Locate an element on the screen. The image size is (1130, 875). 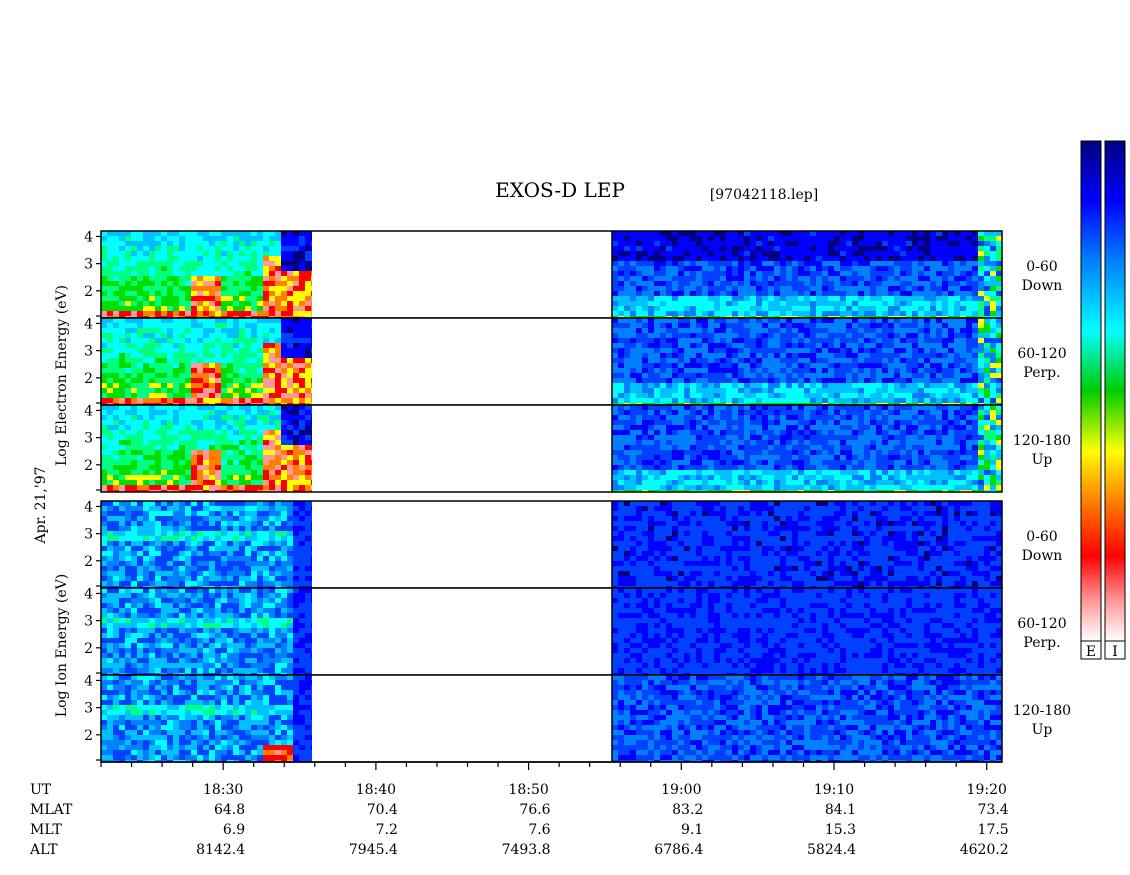
y-tick-label: 4 is located at coordinates (88, 237).